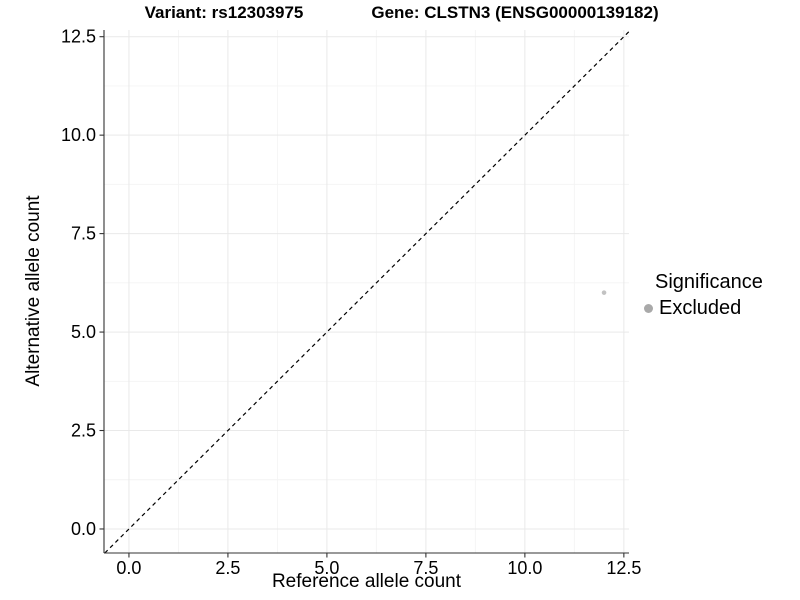  What do you see at coordinates (83, 234) in the screenshot?
I see `y-tick-label: 7.5` at bounding box center [83, 234].